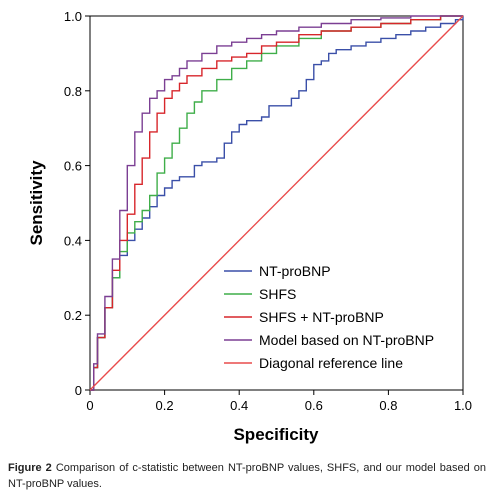 The image size is (493, 498). I want to click on legend-label: Diagonal reference line, so click(331, 363).